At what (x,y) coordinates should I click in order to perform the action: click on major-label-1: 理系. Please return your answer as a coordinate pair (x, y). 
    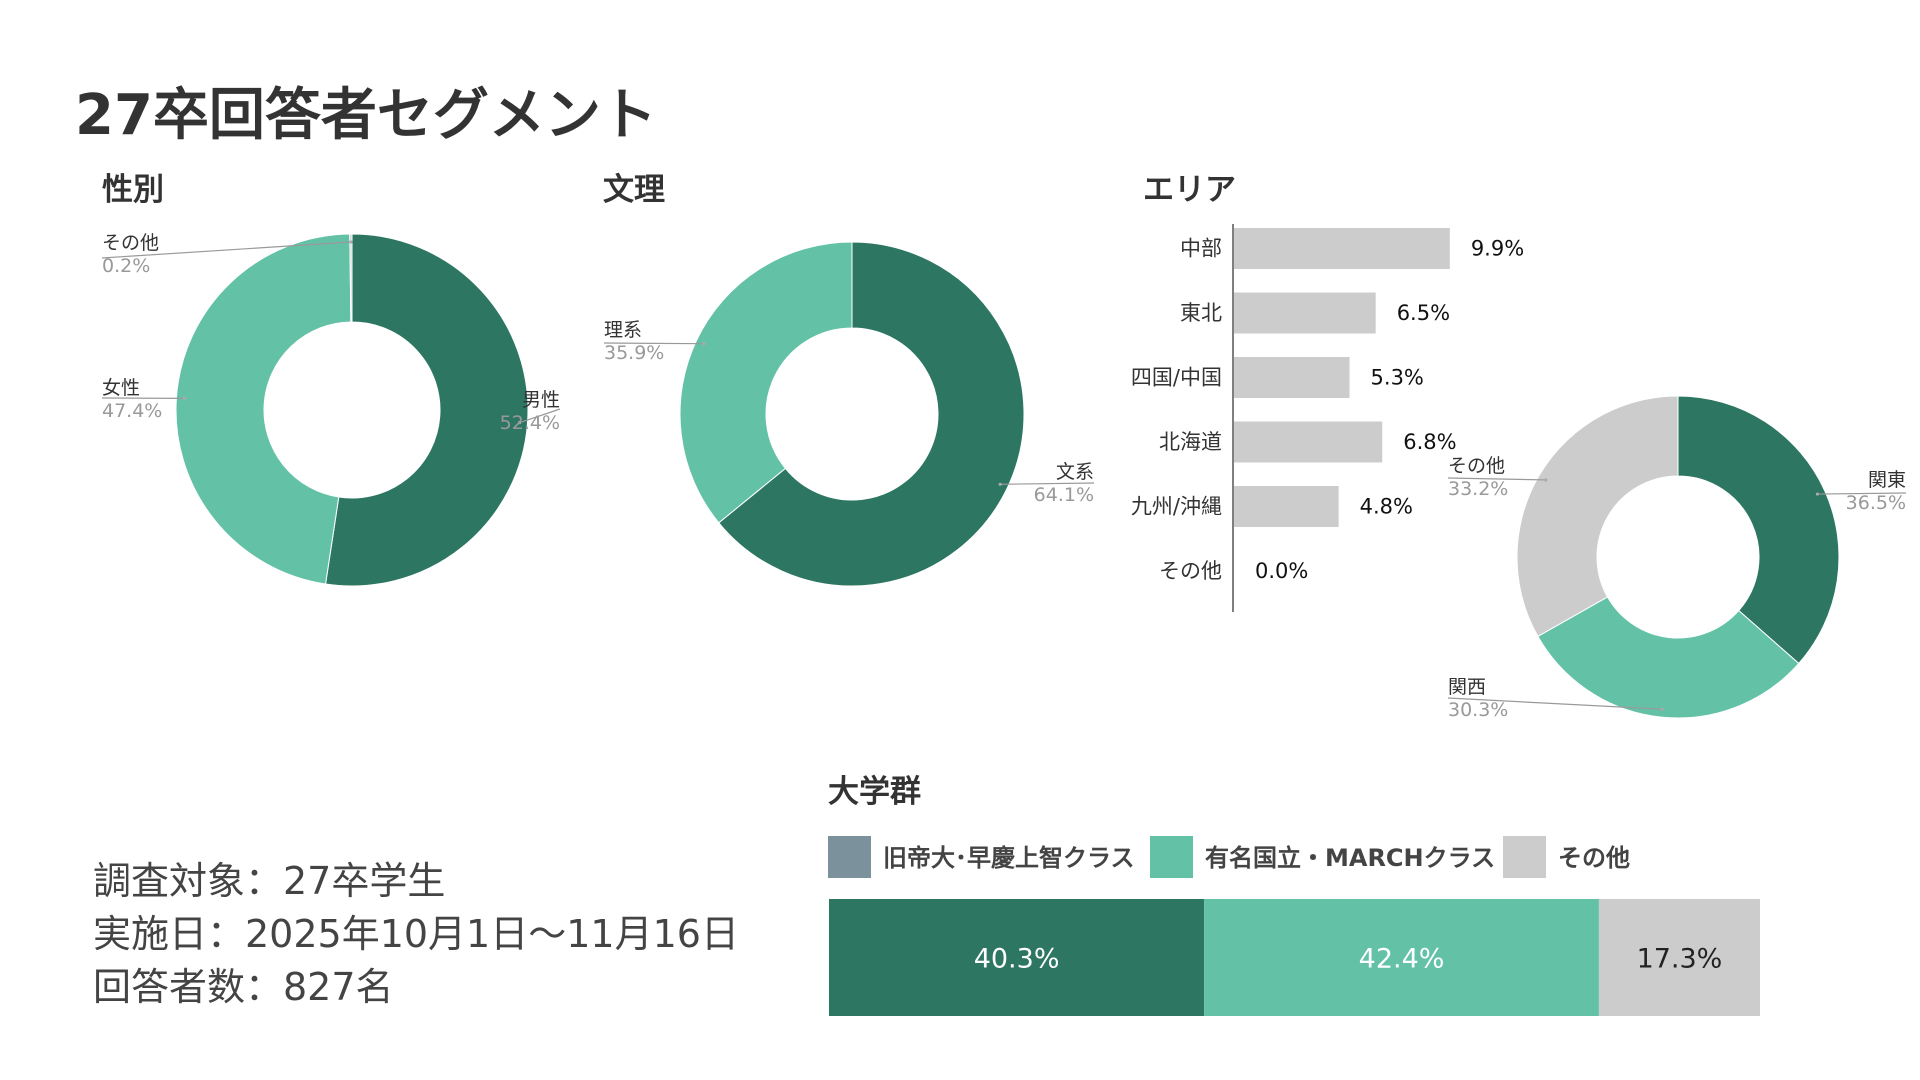
    Looking at the image, I should click on (623, 330).